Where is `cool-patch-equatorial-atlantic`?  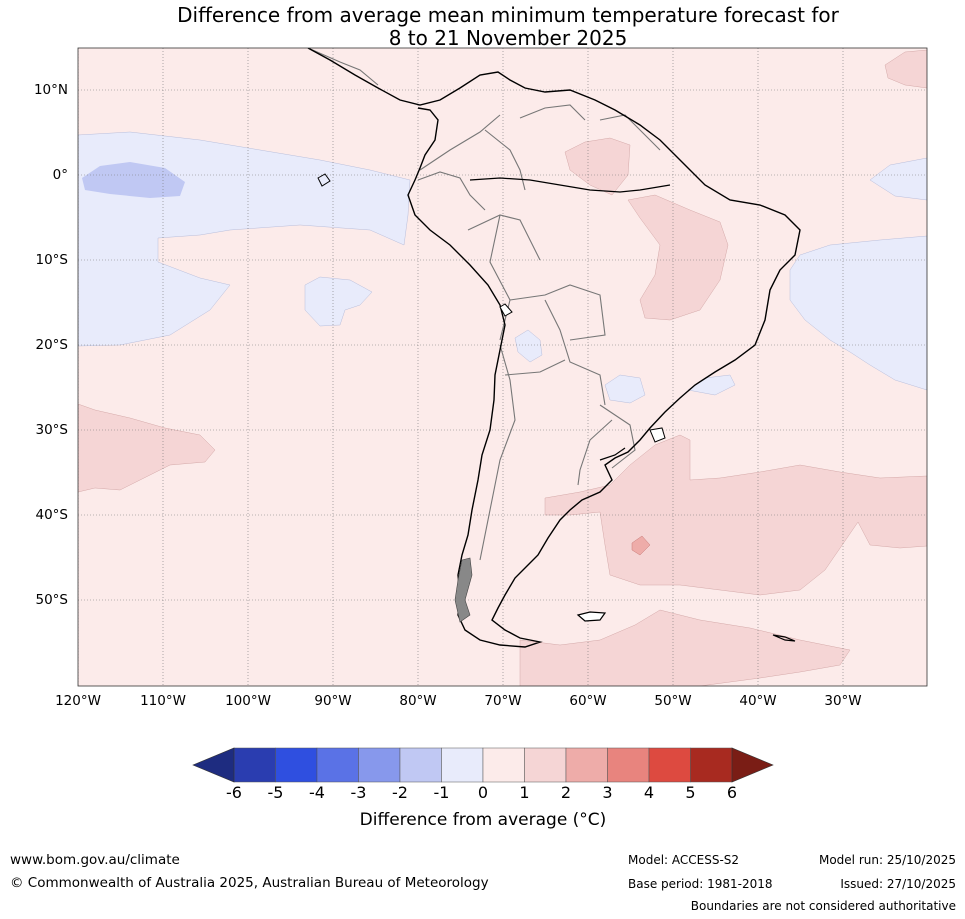
cool-patch-equatorial-atlantic is located at coordinates (898, 179).